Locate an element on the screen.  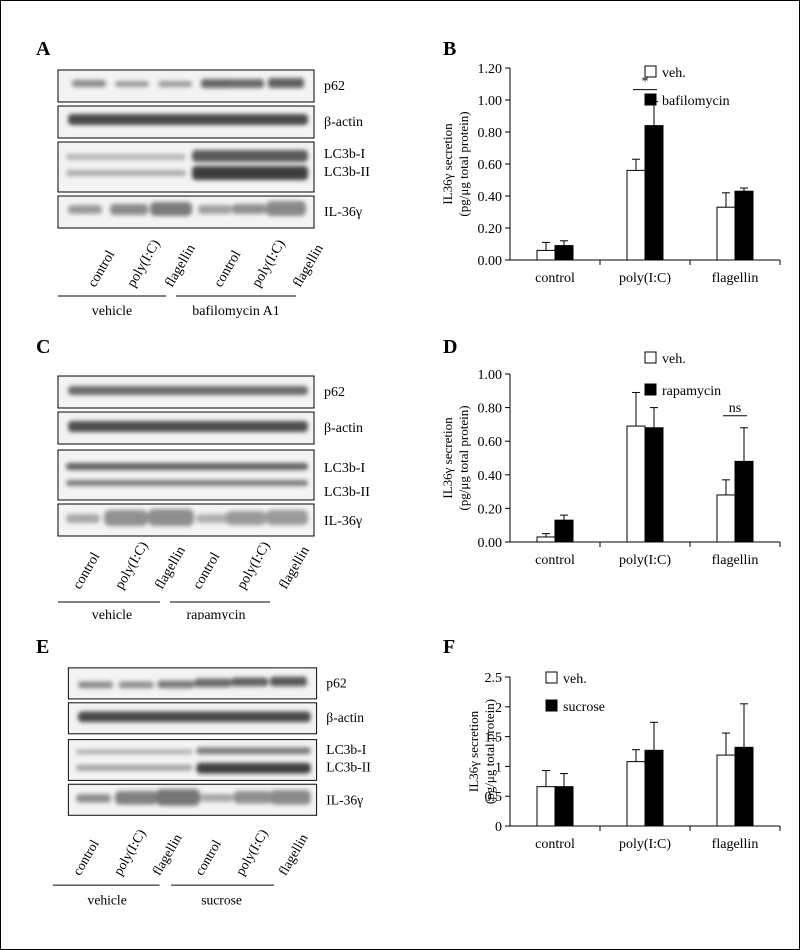
legend-label: bafilomycin is located at coordinates (696, 101).